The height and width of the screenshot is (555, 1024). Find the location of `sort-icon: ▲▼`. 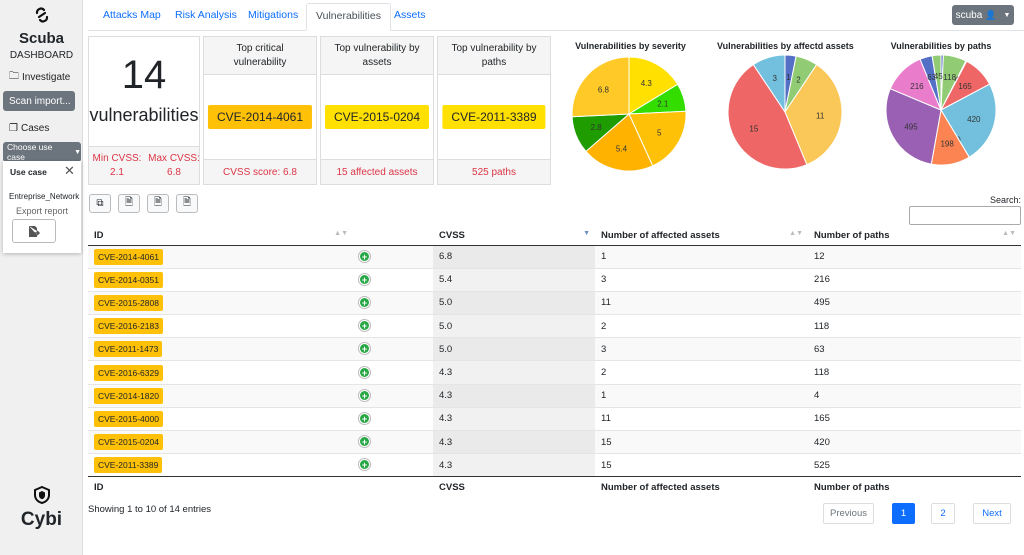

sort-icon: ▲▼ is located at coordinates (341, 233).